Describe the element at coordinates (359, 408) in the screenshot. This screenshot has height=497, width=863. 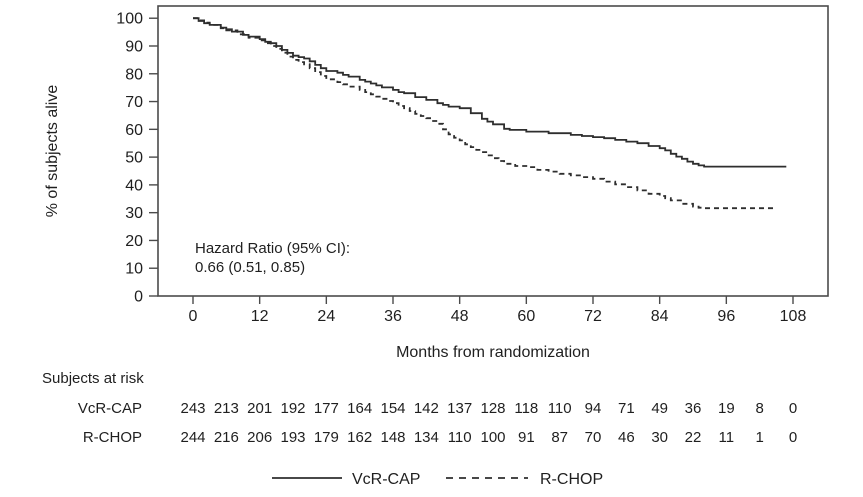
I see `at-risk-value: 164` at that location.